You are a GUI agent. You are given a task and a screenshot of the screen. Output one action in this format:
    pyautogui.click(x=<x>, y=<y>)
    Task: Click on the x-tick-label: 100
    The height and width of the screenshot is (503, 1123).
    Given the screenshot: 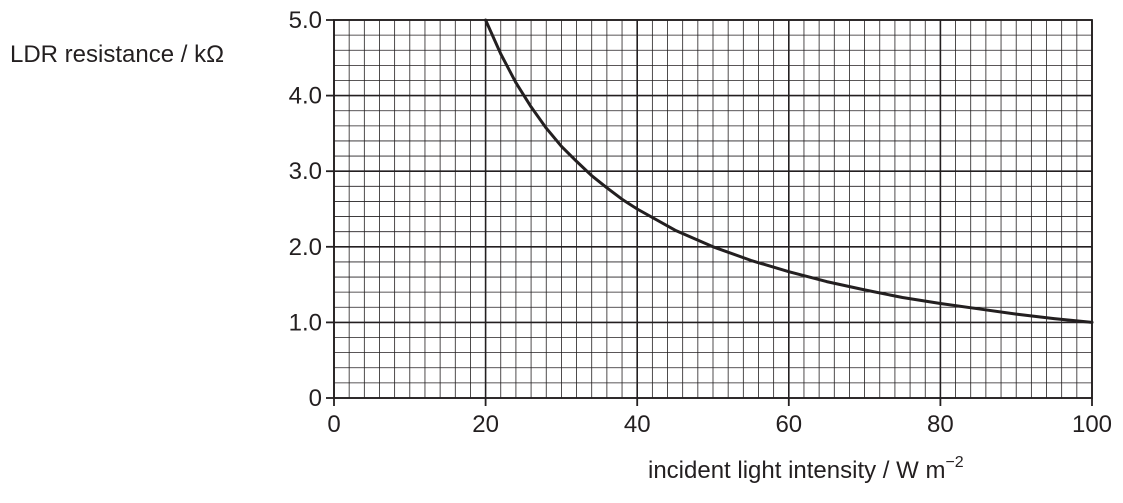 What is the action you would take?
    pyautogui.click(x=1092, y=424)
    